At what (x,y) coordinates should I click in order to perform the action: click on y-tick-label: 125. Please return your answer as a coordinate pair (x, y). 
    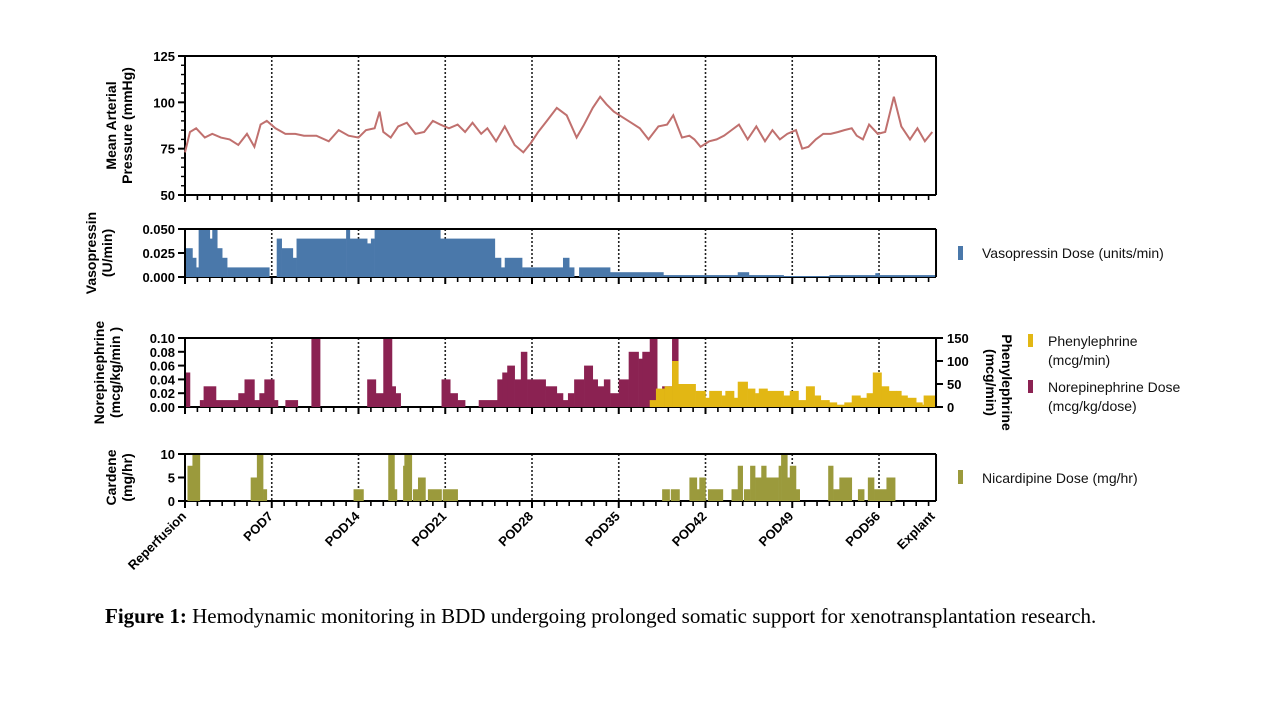
    Looking at the image, I should click on (164, 56).